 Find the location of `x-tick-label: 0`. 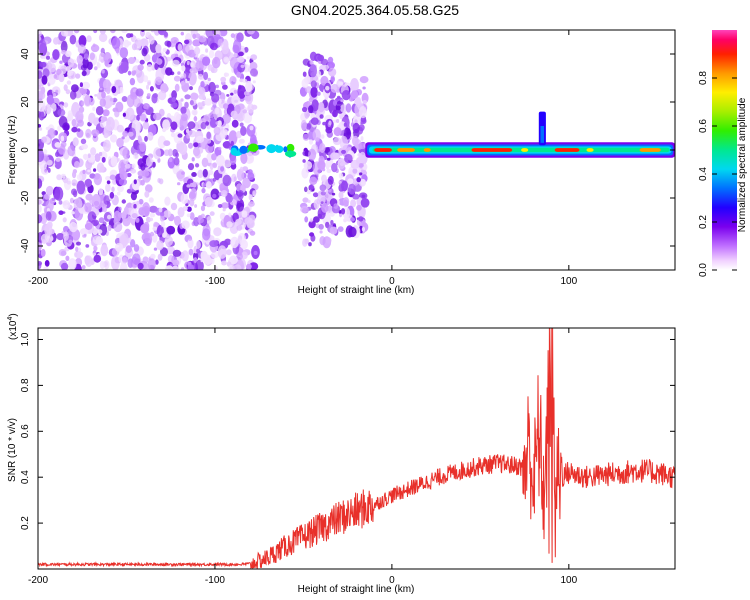

x-tick-label: 0 is located at coordinates (392, 580).